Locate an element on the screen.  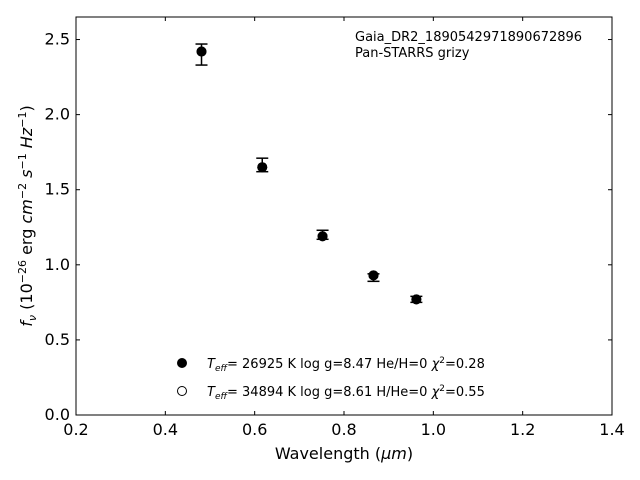
x-tick-label: 0.2 is located at coordinates (75, 429).